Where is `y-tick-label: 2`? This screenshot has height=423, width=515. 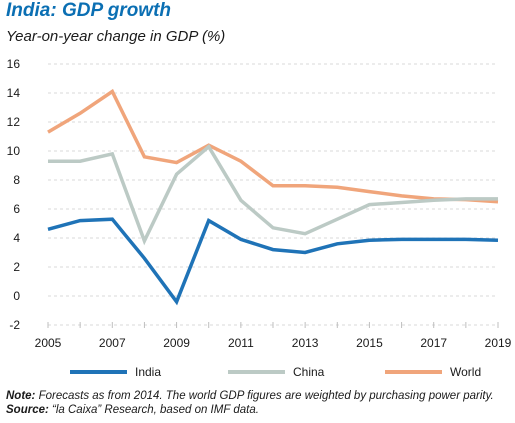
y-tick-label: 2 is located at coordinates (16, 267).